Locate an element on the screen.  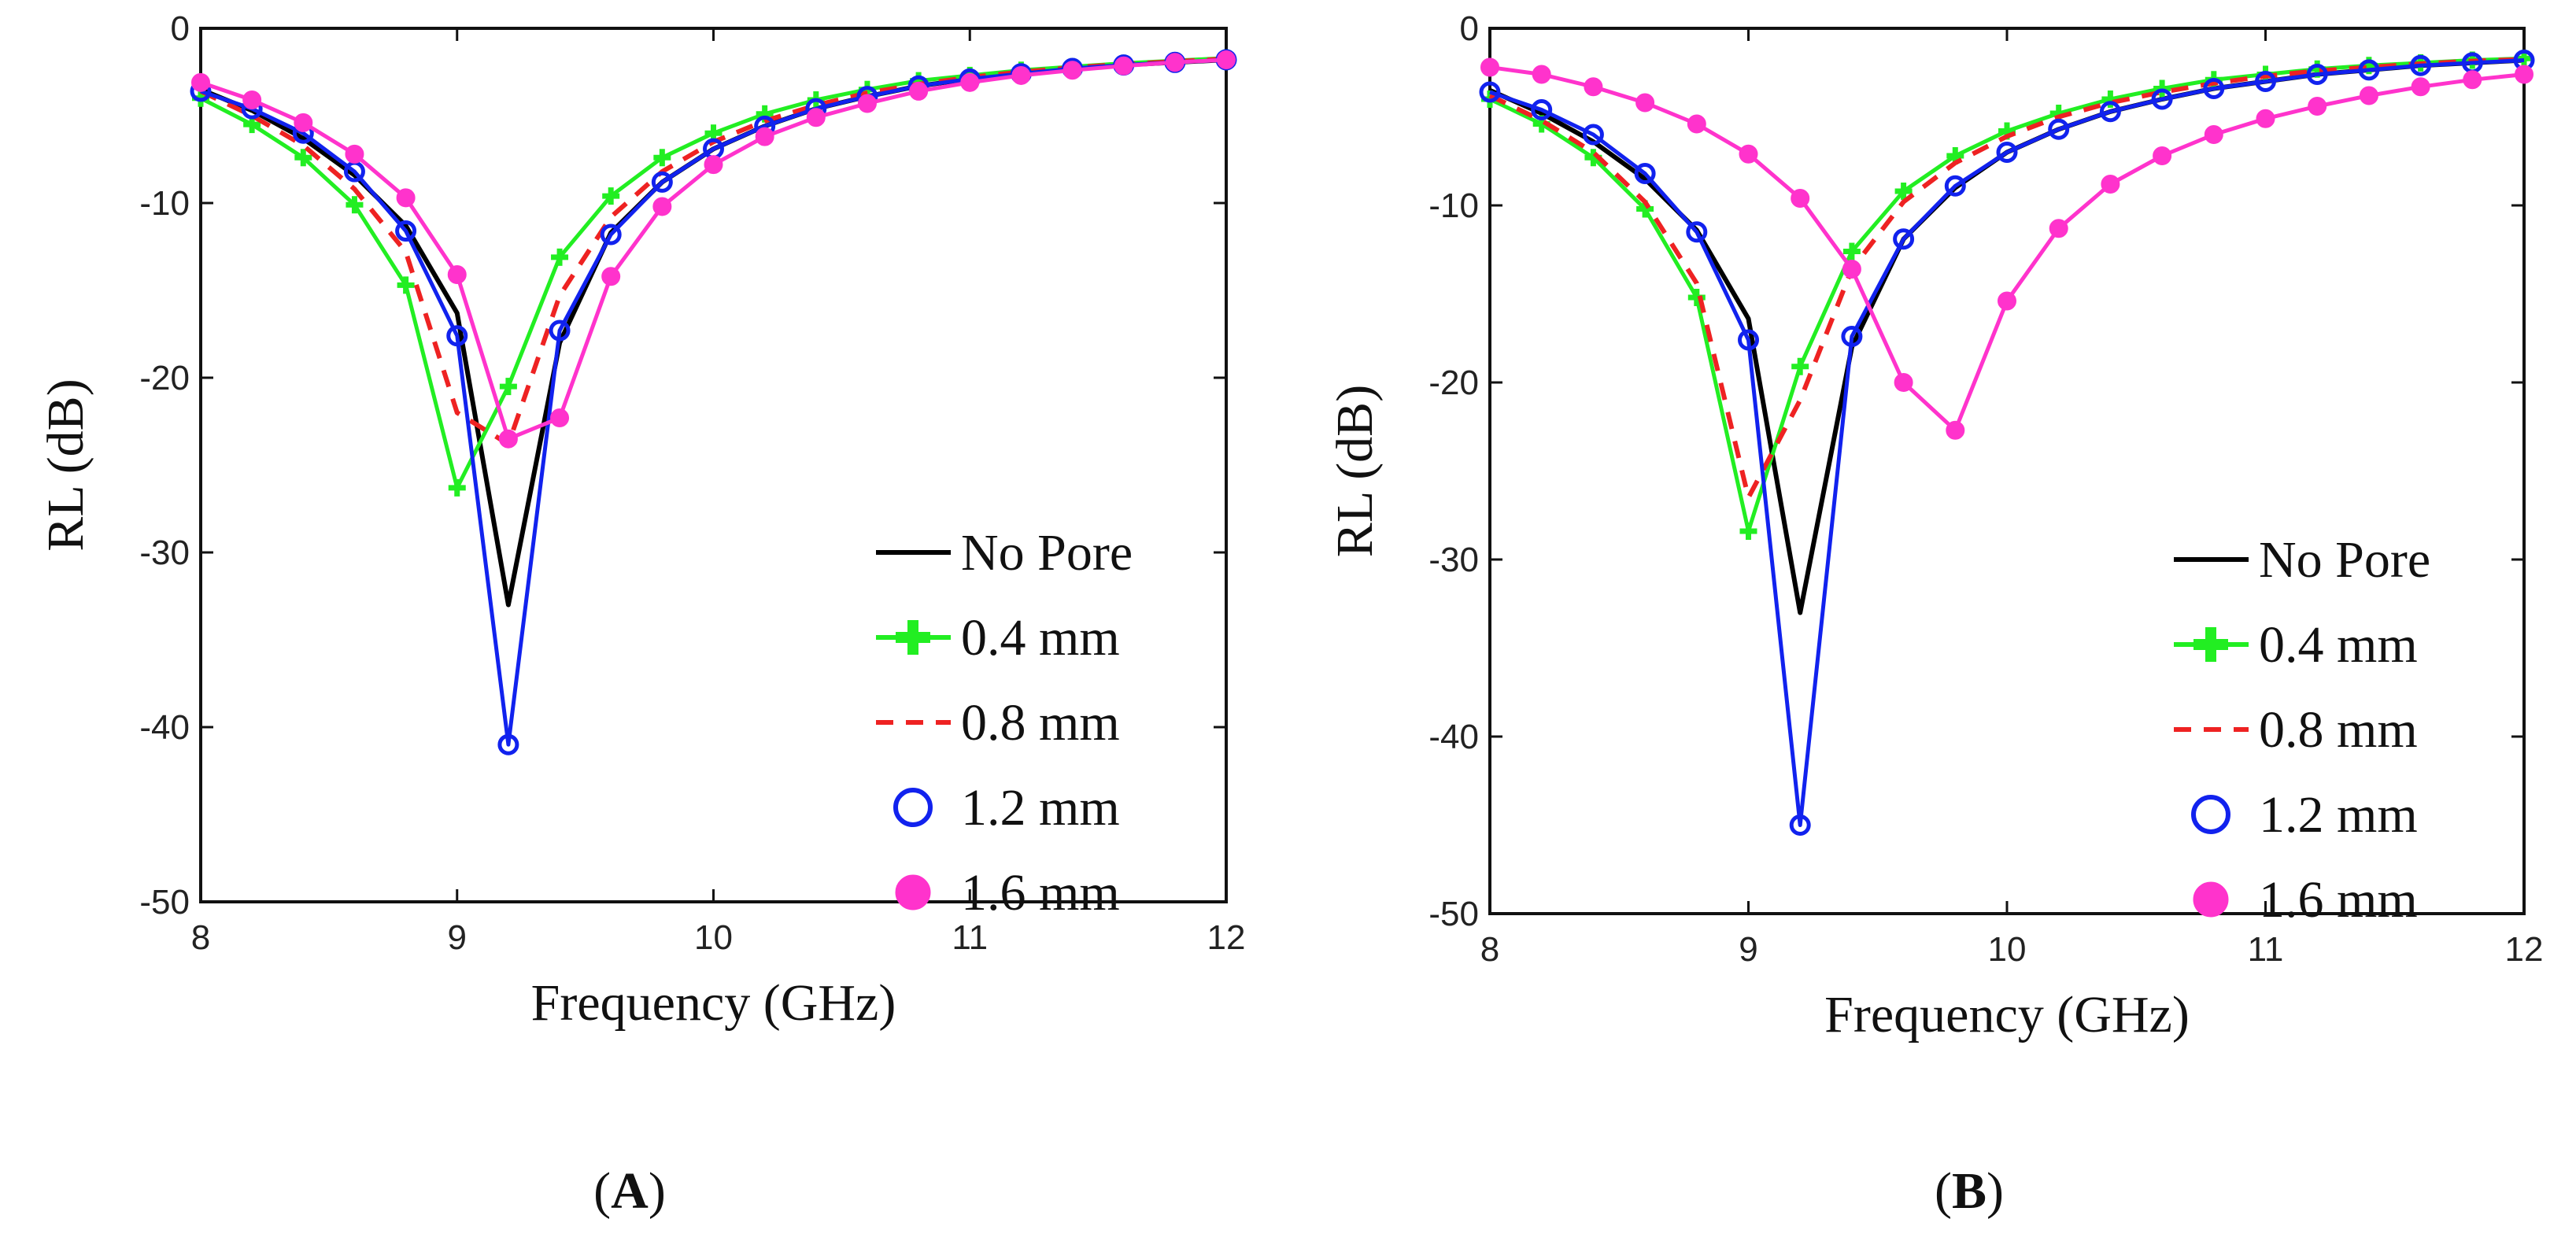
chart-a-ytick-label-2: -20 is located at coordinates (164, 378).